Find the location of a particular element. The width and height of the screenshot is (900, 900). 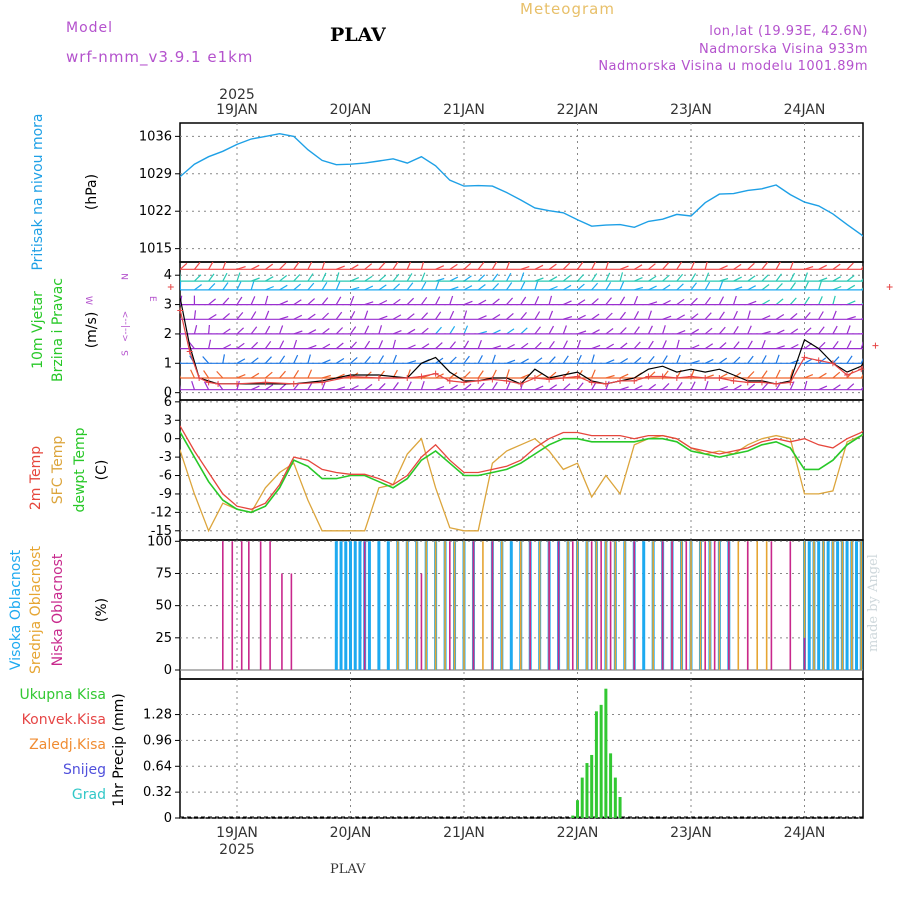

precip-panel-frame is located at coordinates (521, 748).